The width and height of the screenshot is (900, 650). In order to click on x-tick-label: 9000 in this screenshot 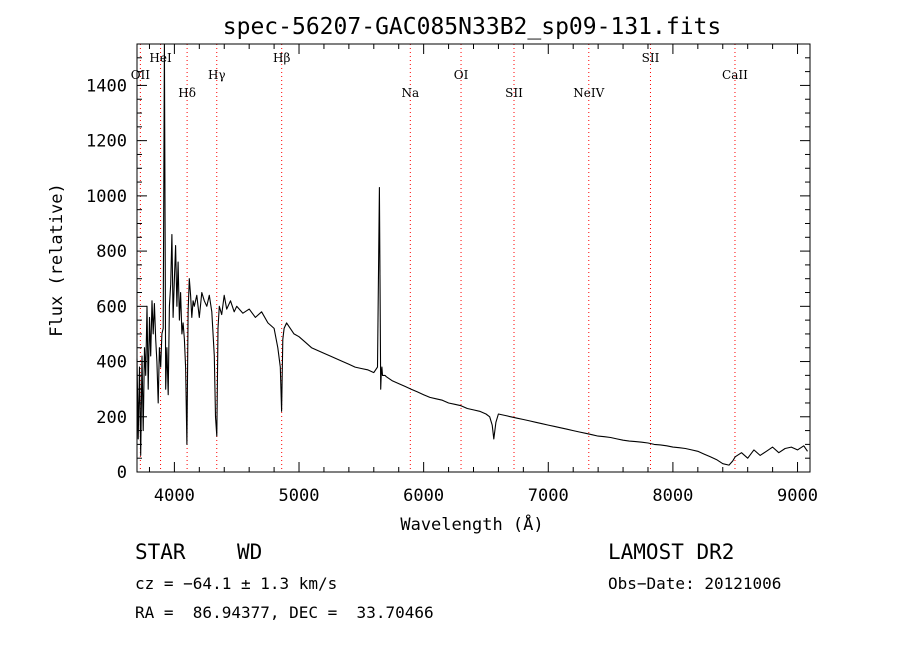, I will do `click(797, 496)`.